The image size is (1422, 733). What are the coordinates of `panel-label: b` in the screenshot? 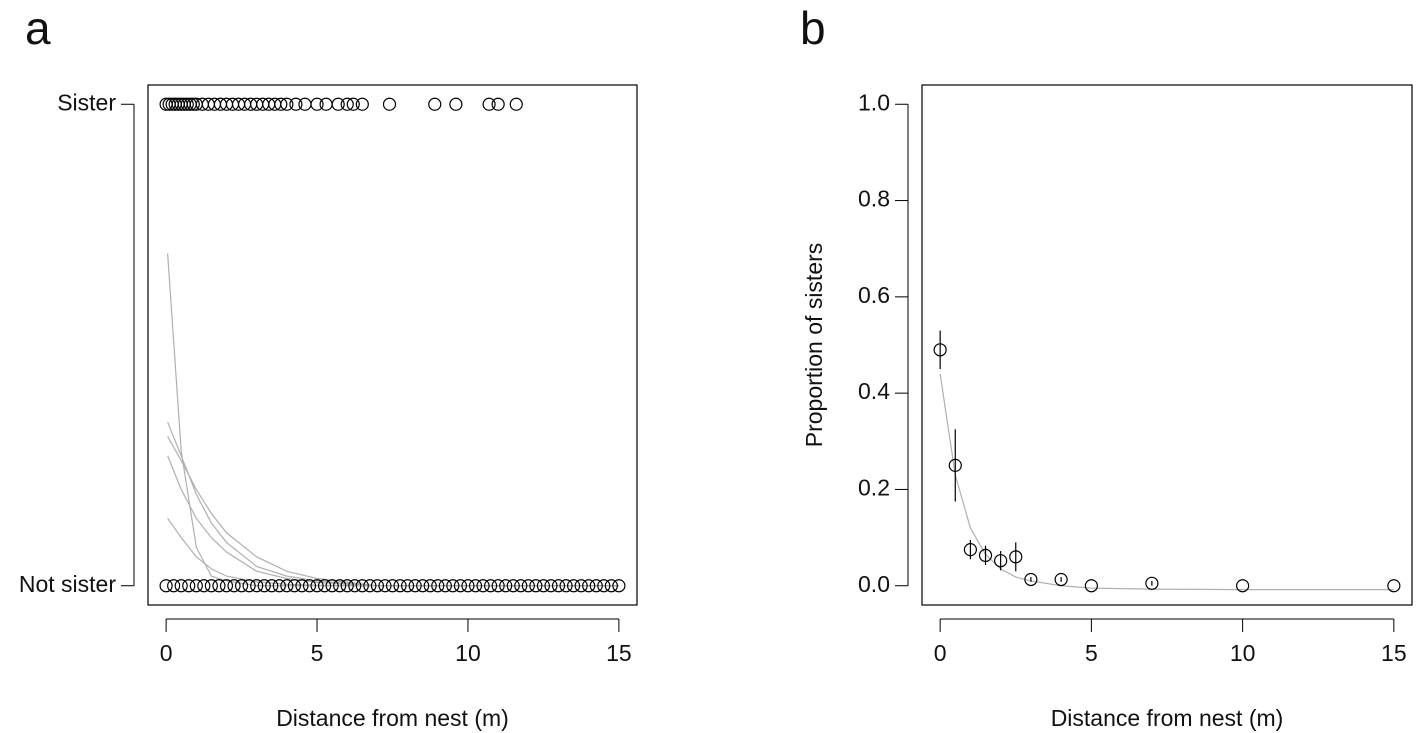 It's located at (813, 28).